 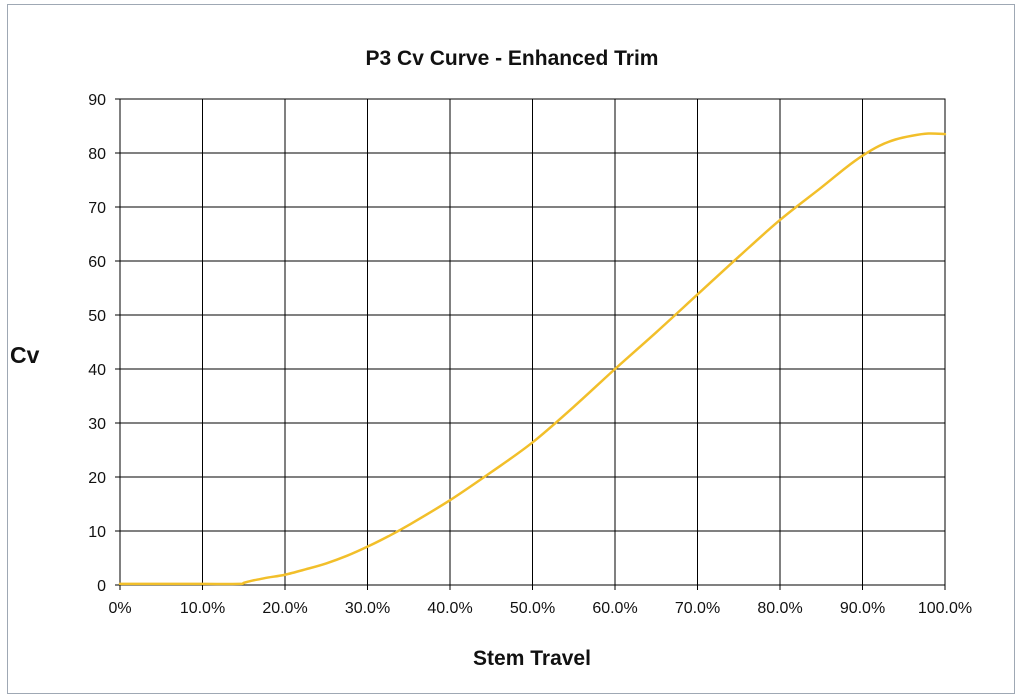 I want to click on x-tick-label: 70.0%, so click(x=697, y=608).